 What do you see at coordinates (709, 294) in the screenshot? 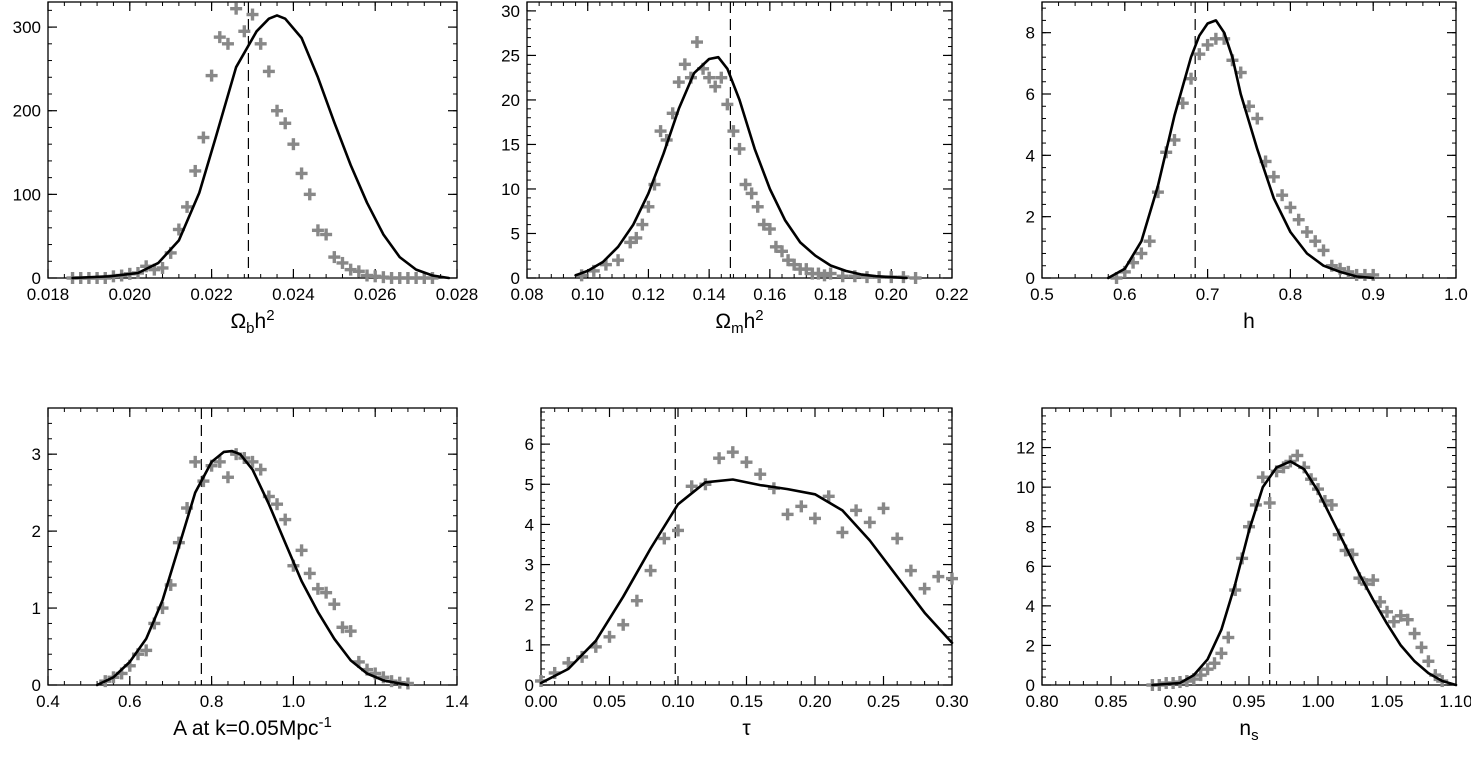
I see `x-tick-label: 0.14` at bounding box center [709, 294].